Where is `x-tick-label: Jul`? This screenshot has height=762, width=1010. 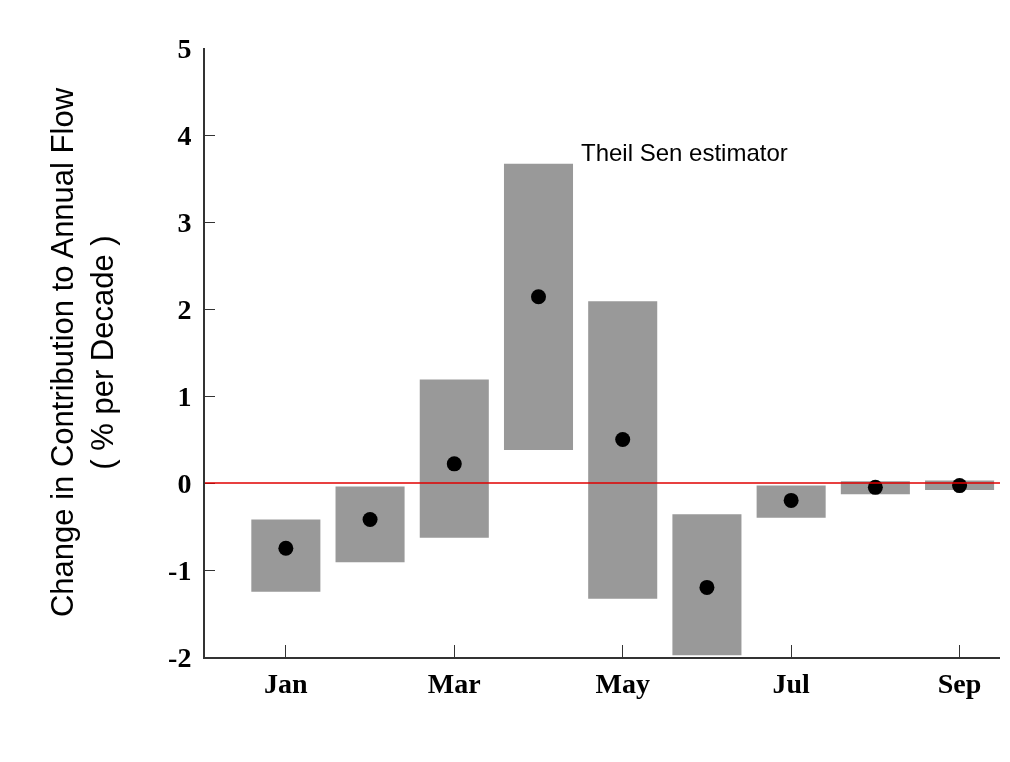
x-tick-label: Jul is located at coordinates (791, 683).